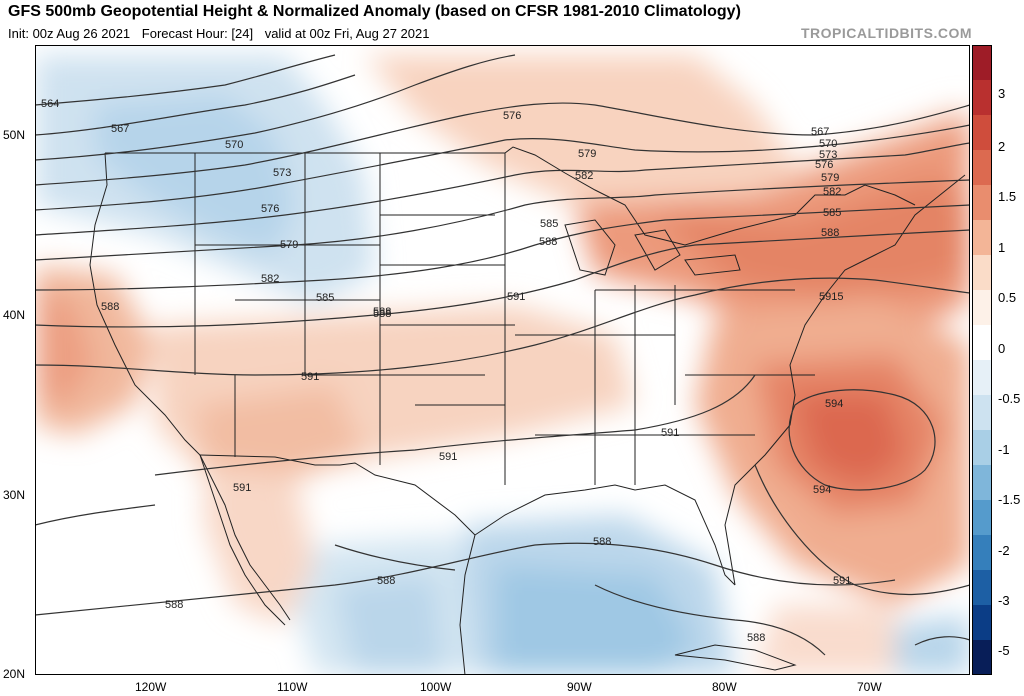 Image resolution: width=1024 pixels, height=696 pixels. What do you see at coordinates (1004, 550) in the screenshot?
I see `colorbar-label: -2` at bounding box center [1004, 550].